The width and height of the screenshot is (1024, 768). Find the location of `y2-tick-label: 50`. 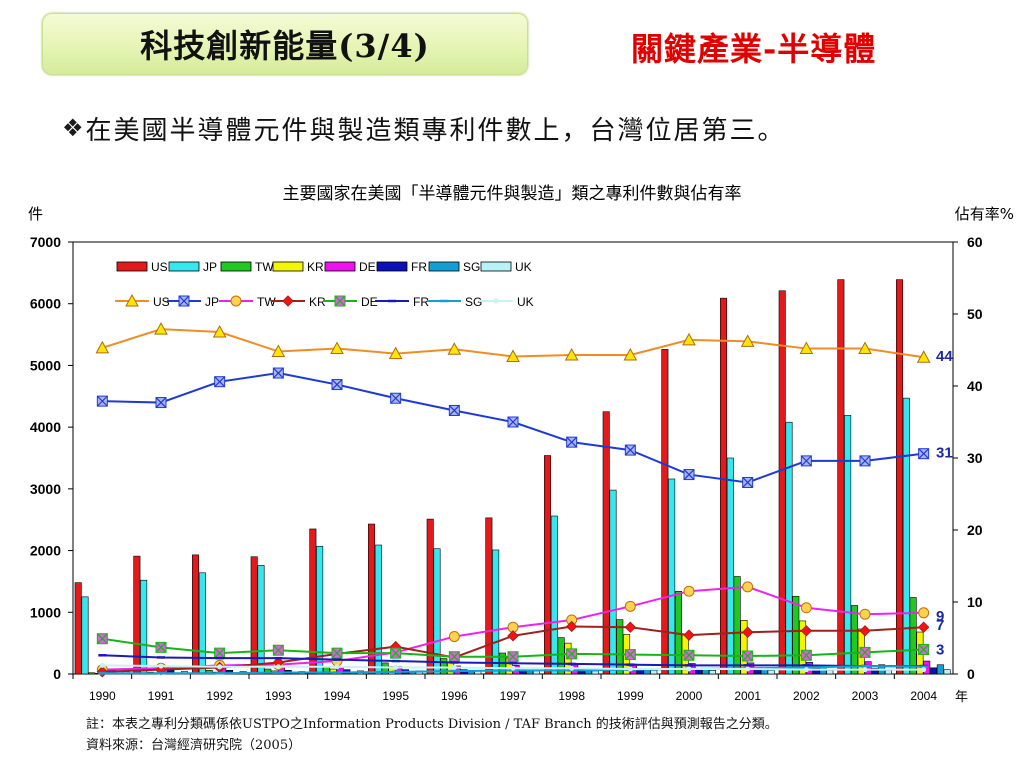

y2-tick-label: 50 is located at coordinates (975, 314).